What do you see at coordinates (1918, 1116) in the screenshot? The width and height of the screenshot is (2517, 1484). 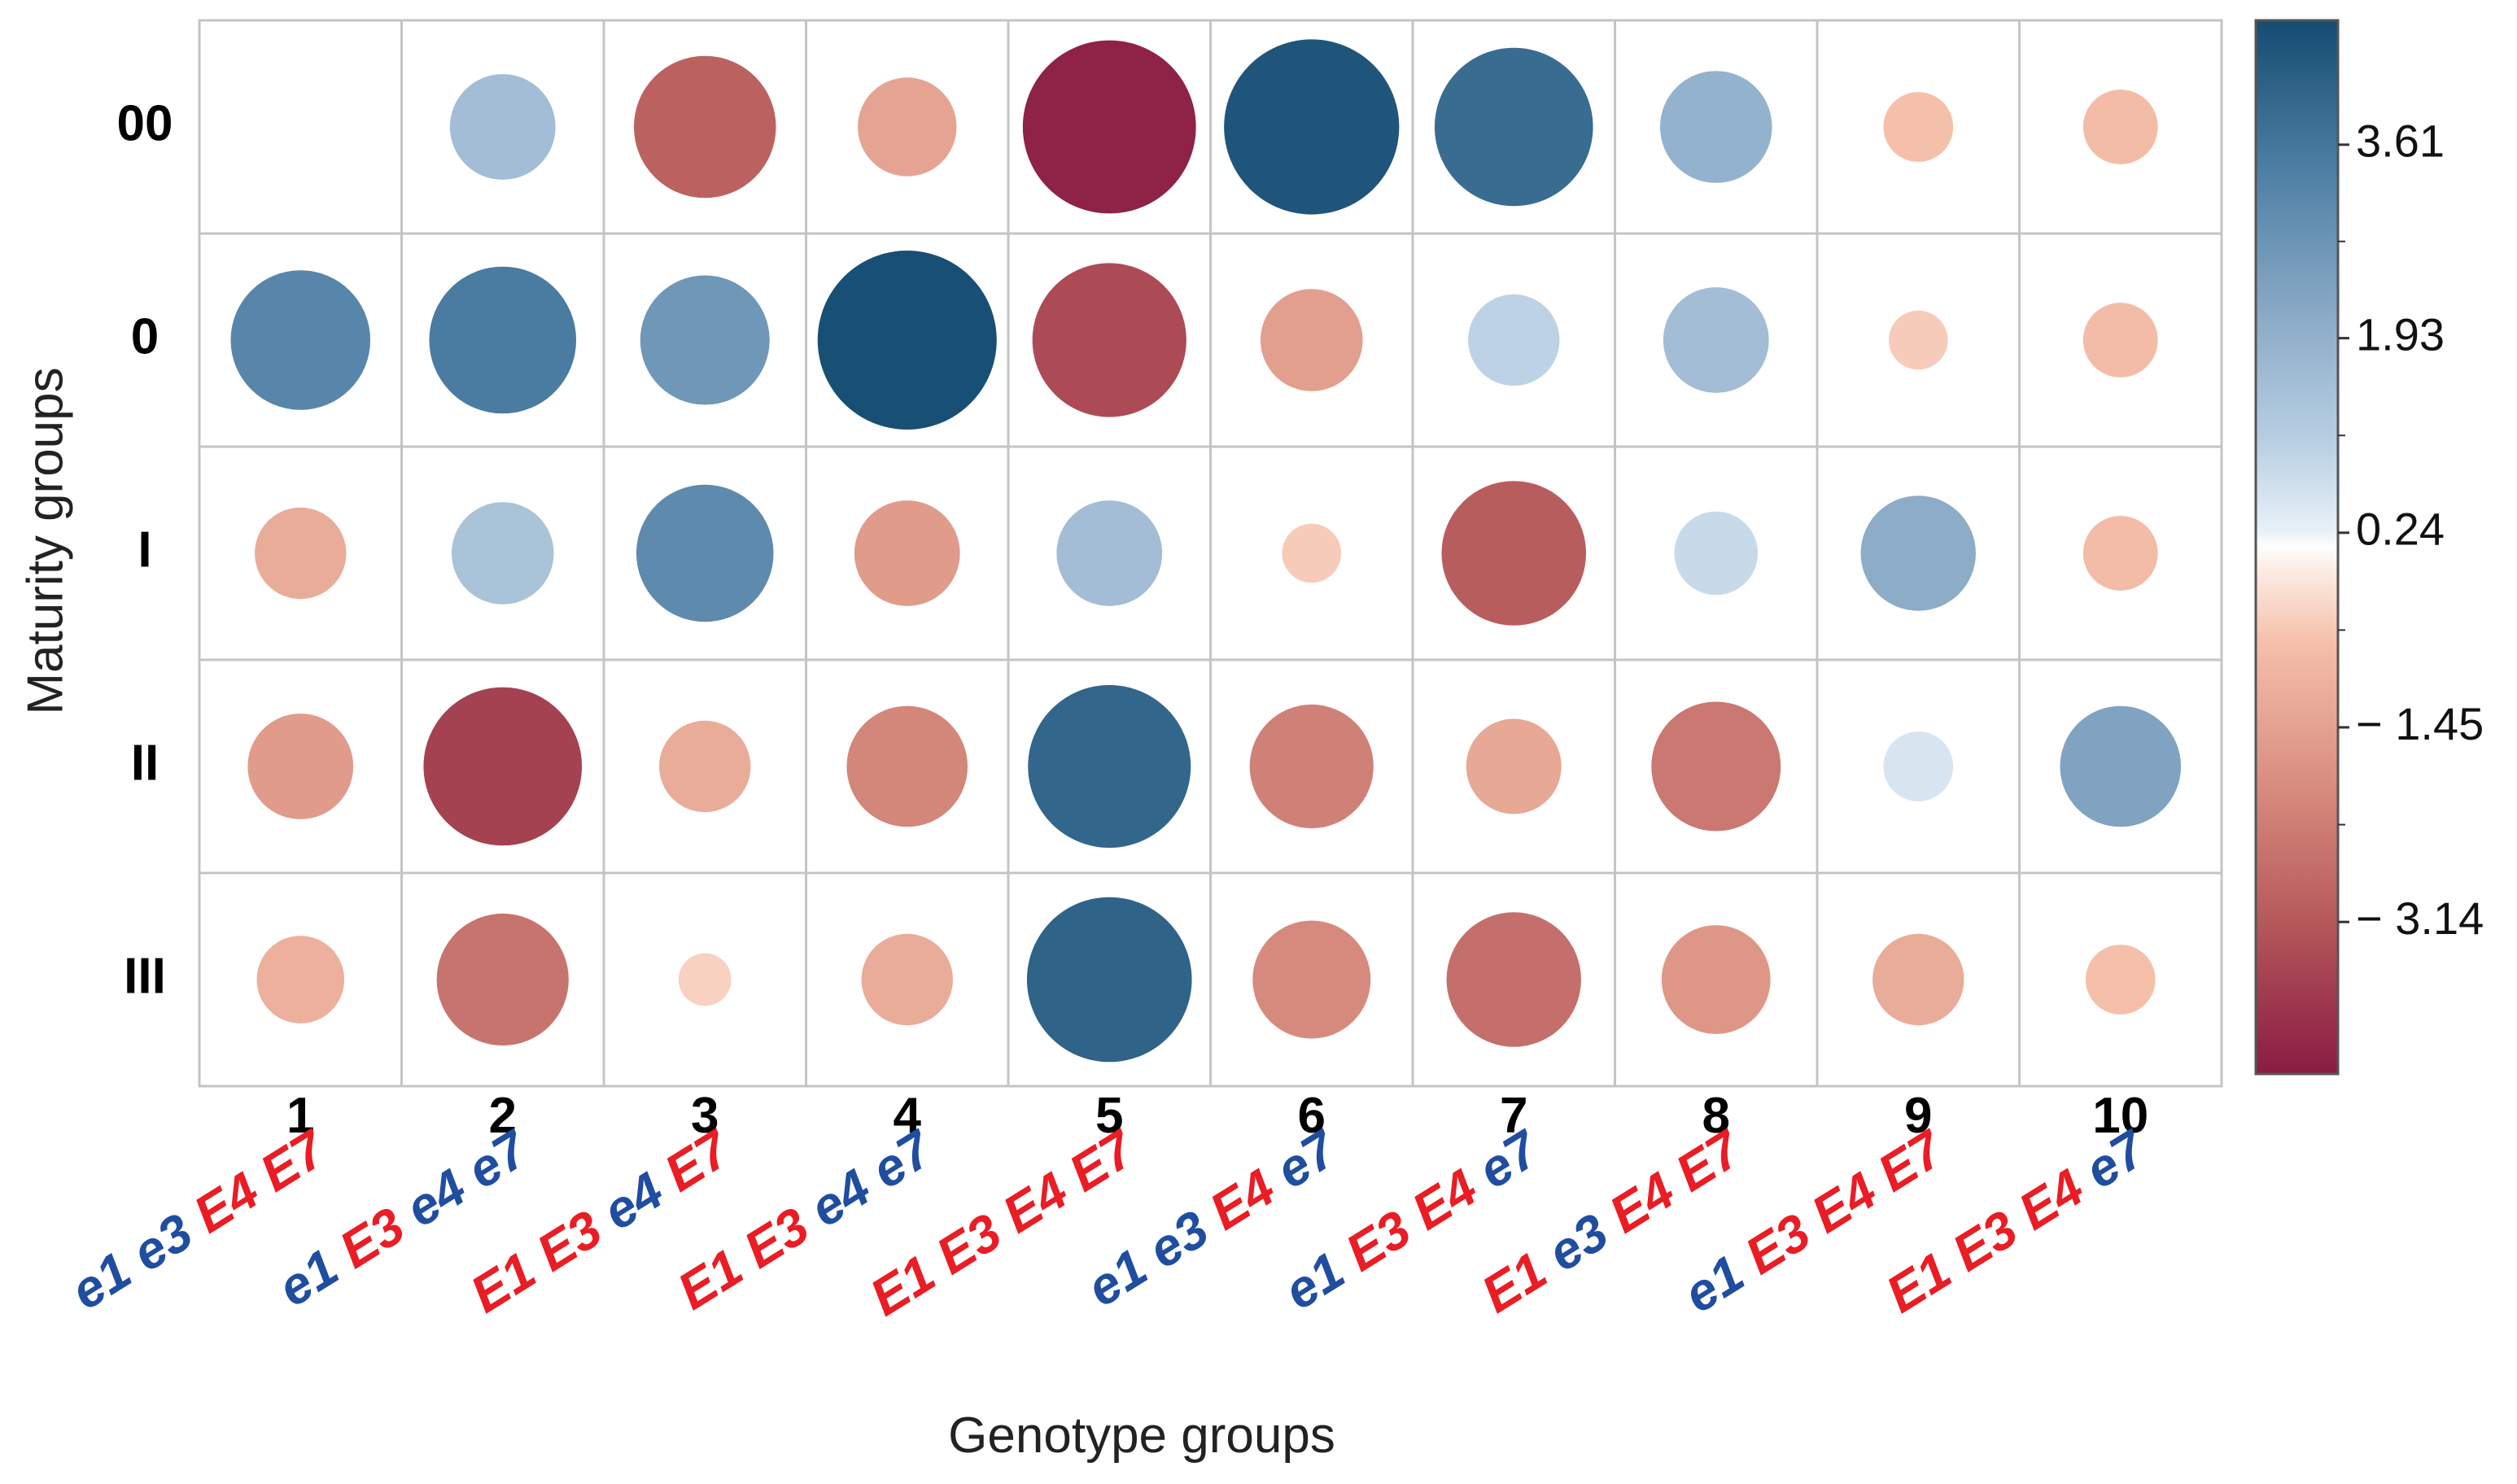 I see `x-tick-label: 9` at bounding box center [1918, 1116].